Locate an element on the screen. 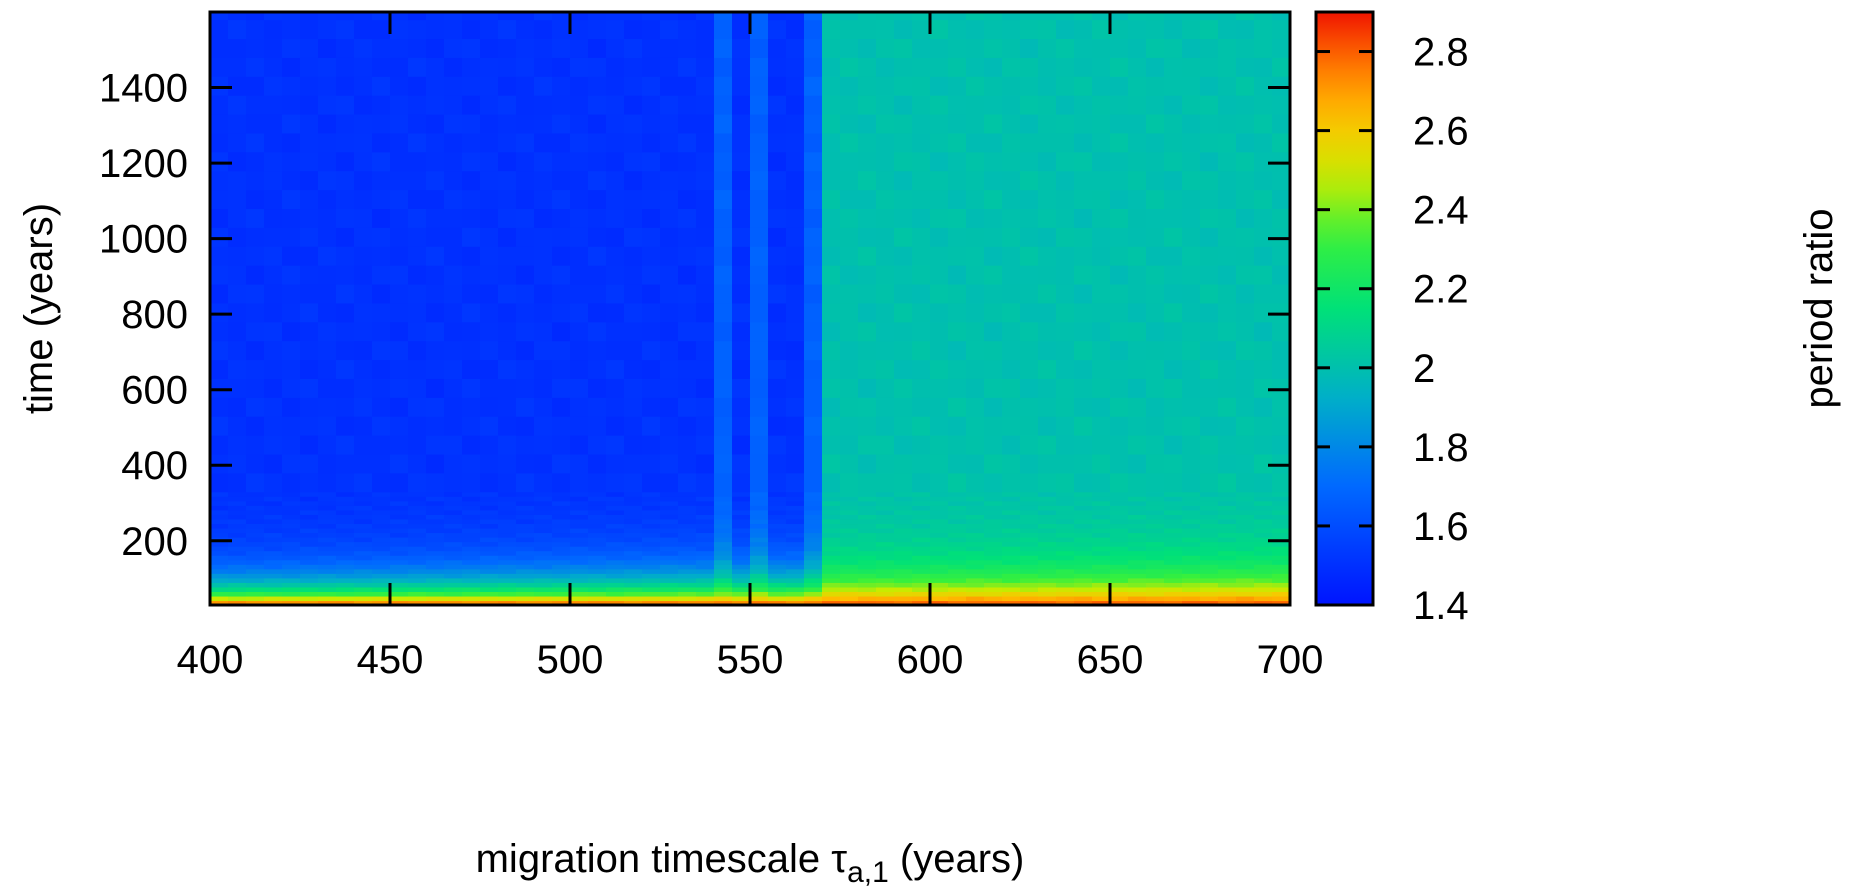 The height and width of the screenshot is (890, 1860). x-axis-title-subscript: a,1 is located at coordinates (868, 872).